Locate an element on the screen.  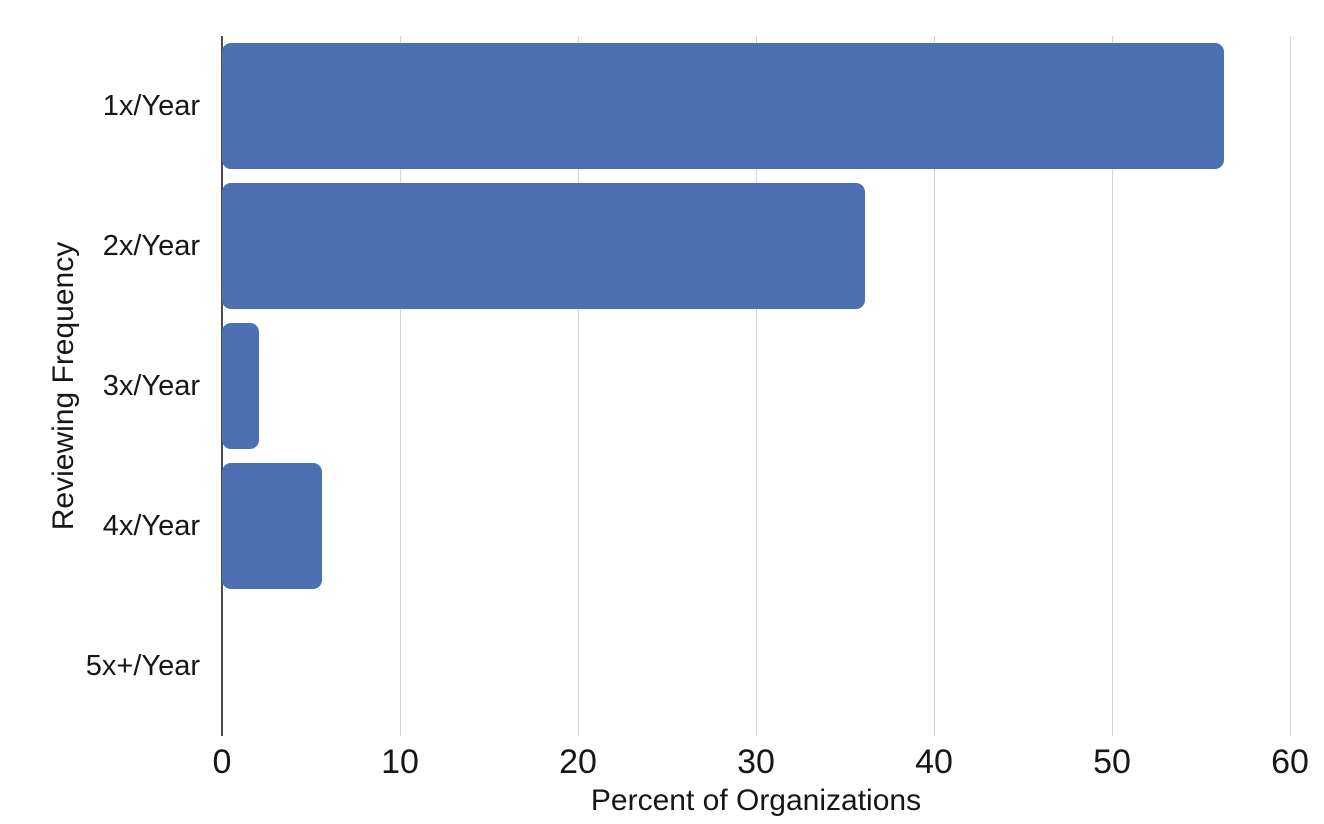
x-tick-label-0: 0 is located at coordinates (222, 762).